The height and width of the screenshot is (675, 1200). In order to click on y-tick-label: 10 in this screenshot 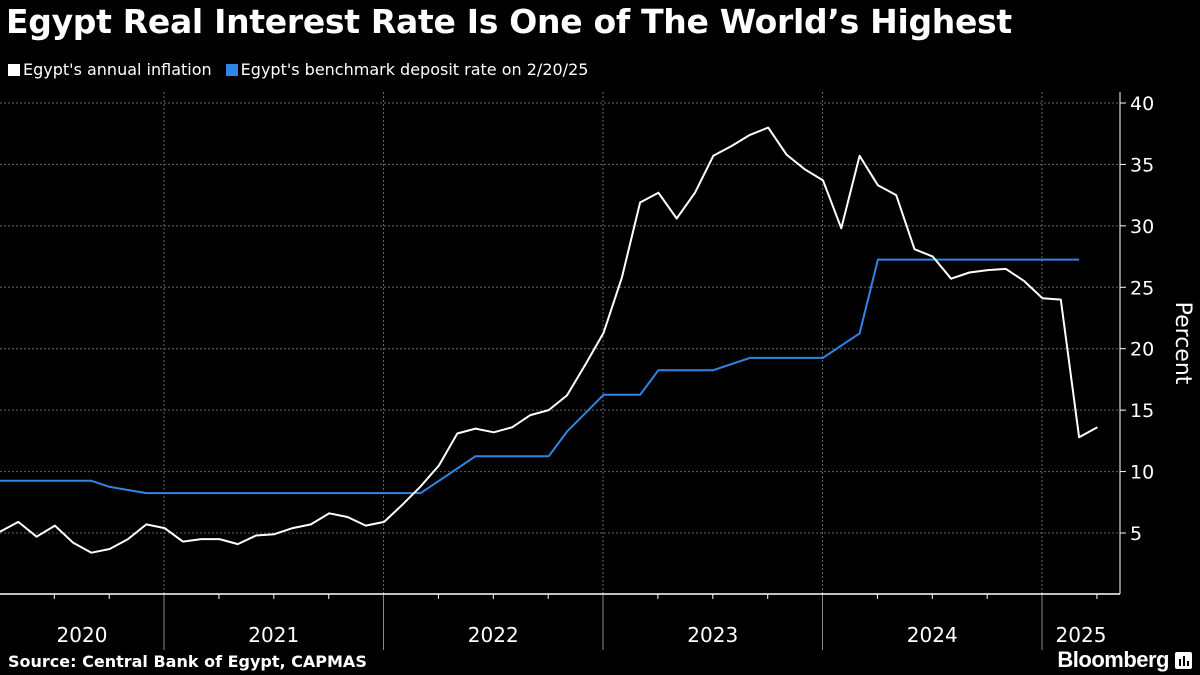, I will do `click(1142, 473)`.